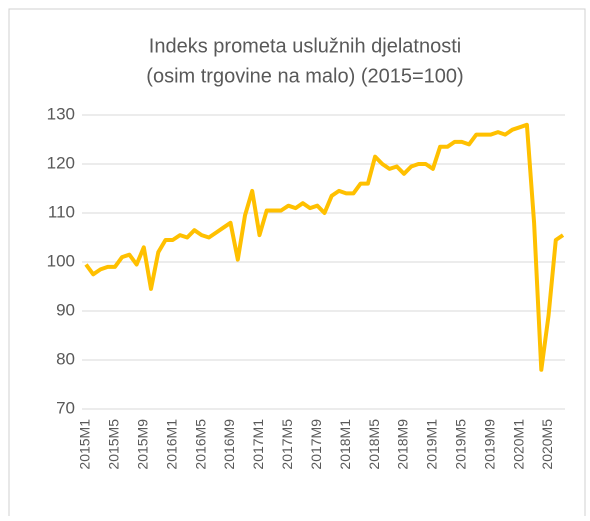 This screenshot has width=590, height=521. What do you see at coordinates (65, 358) in the screenshot?
I see `y-tick-label: 80` at bounding box center [65, 358].